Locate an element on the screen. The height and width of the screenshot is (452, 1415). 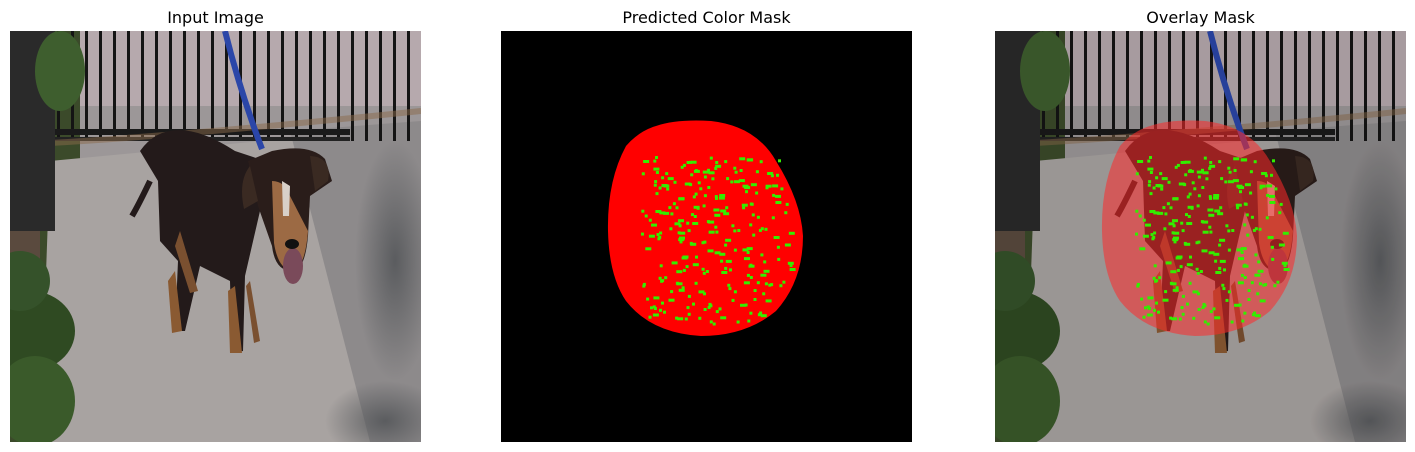
predicted-mask-title: Predicted Color Mask is located at coordinates (706, 17).